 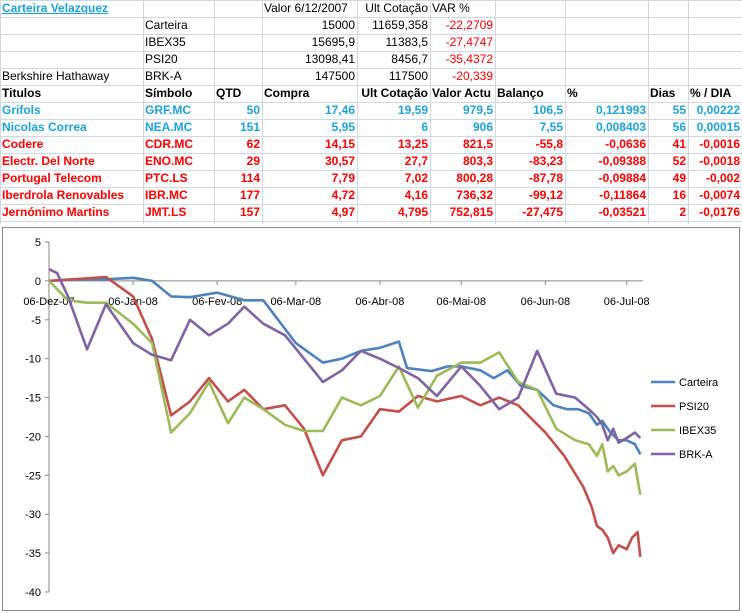 I want to click on table-cell: NEA.MC, so click(x=169, y=127).